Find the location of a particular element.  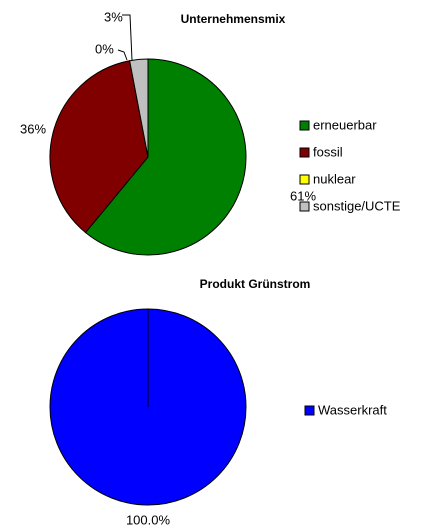

legend-label: nuklear is located at coordinates (334, 178).